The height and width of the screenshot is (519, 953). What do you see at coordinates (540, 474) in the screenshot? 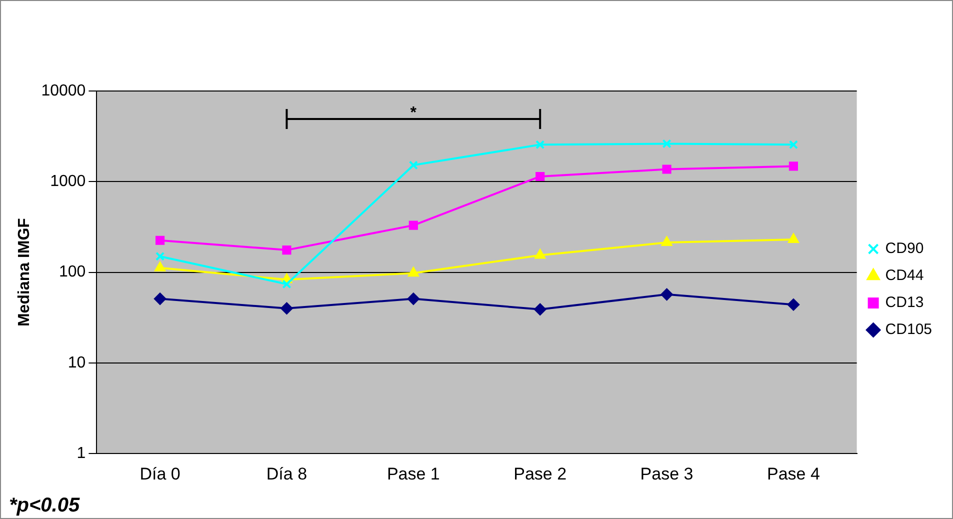
I see `x-tick-label: Pase 2` at bounding box center [540, 474].